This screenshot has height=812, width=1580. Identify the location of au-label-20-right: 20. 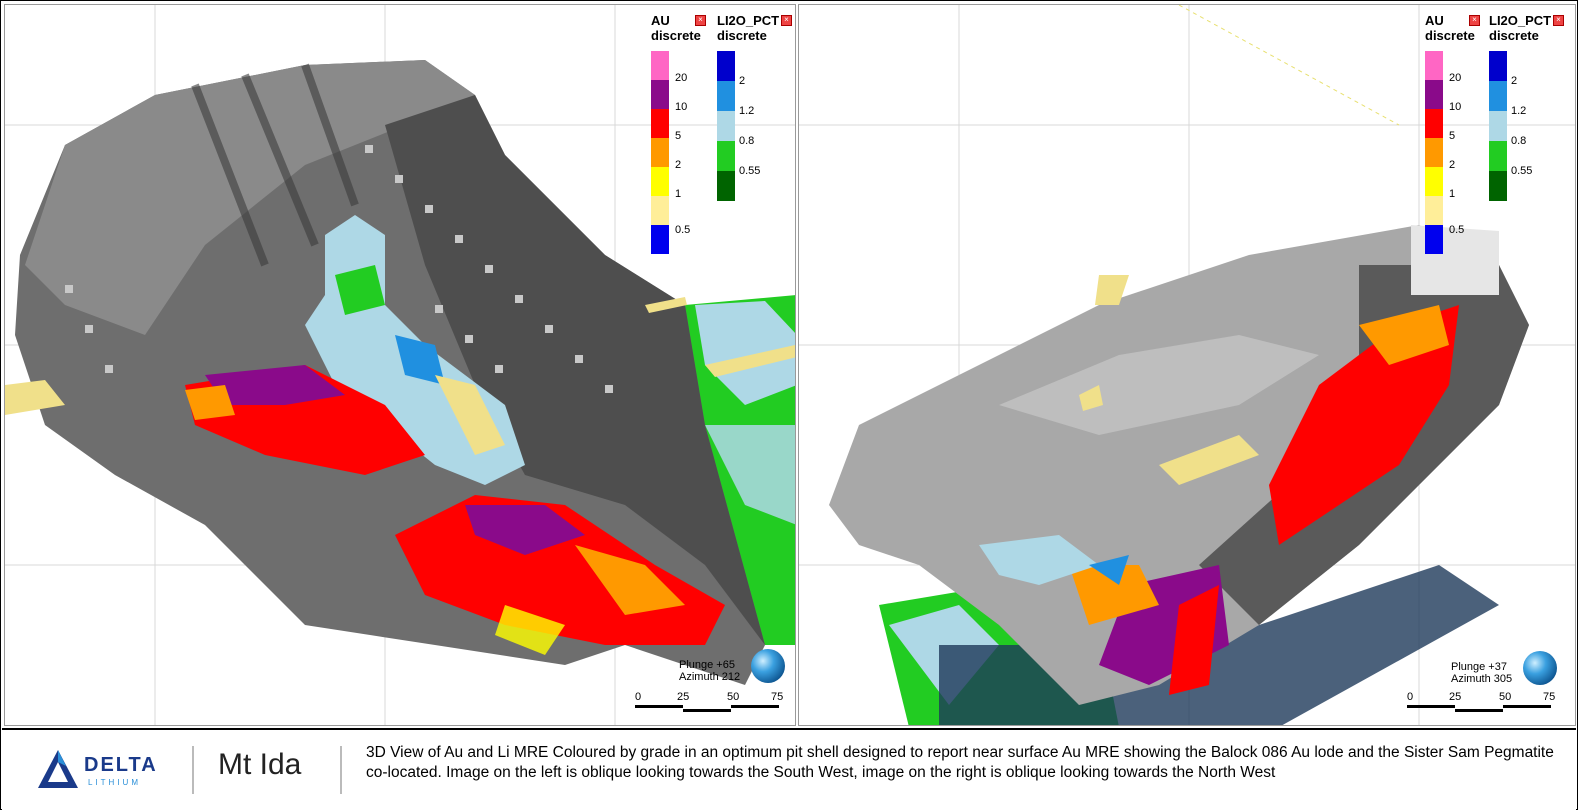
(1455, 78).